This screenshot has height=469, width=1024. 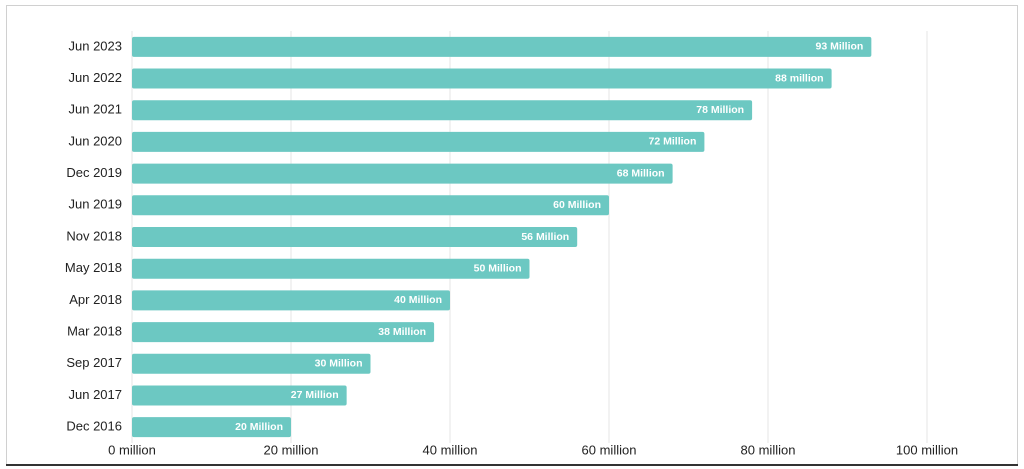 What do you see at coordinates (96, 77) in the screenshot?
I see `y-tick-label: Jun 2022` at bounding box center [96, 77].